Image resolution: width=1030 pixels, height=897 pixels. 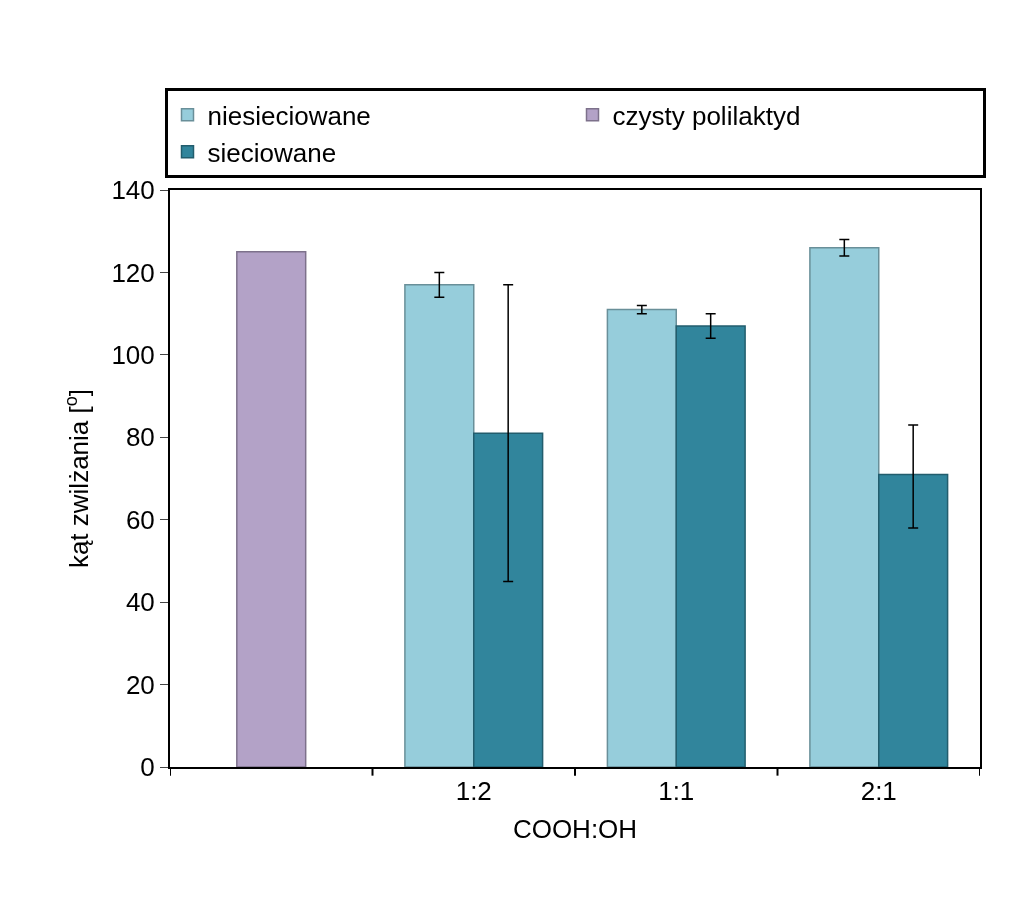 What do you see at coordinates (676, 791) in the screenshot?
I see `x-tick-label: 1:1` at bounding box center [676, 791].